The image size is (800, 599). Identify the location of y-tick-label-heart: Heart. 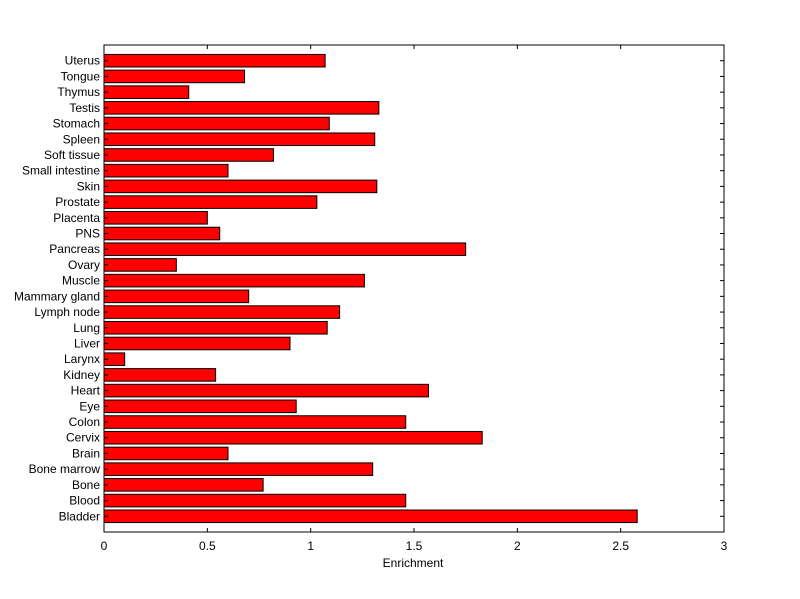
(86, 391).